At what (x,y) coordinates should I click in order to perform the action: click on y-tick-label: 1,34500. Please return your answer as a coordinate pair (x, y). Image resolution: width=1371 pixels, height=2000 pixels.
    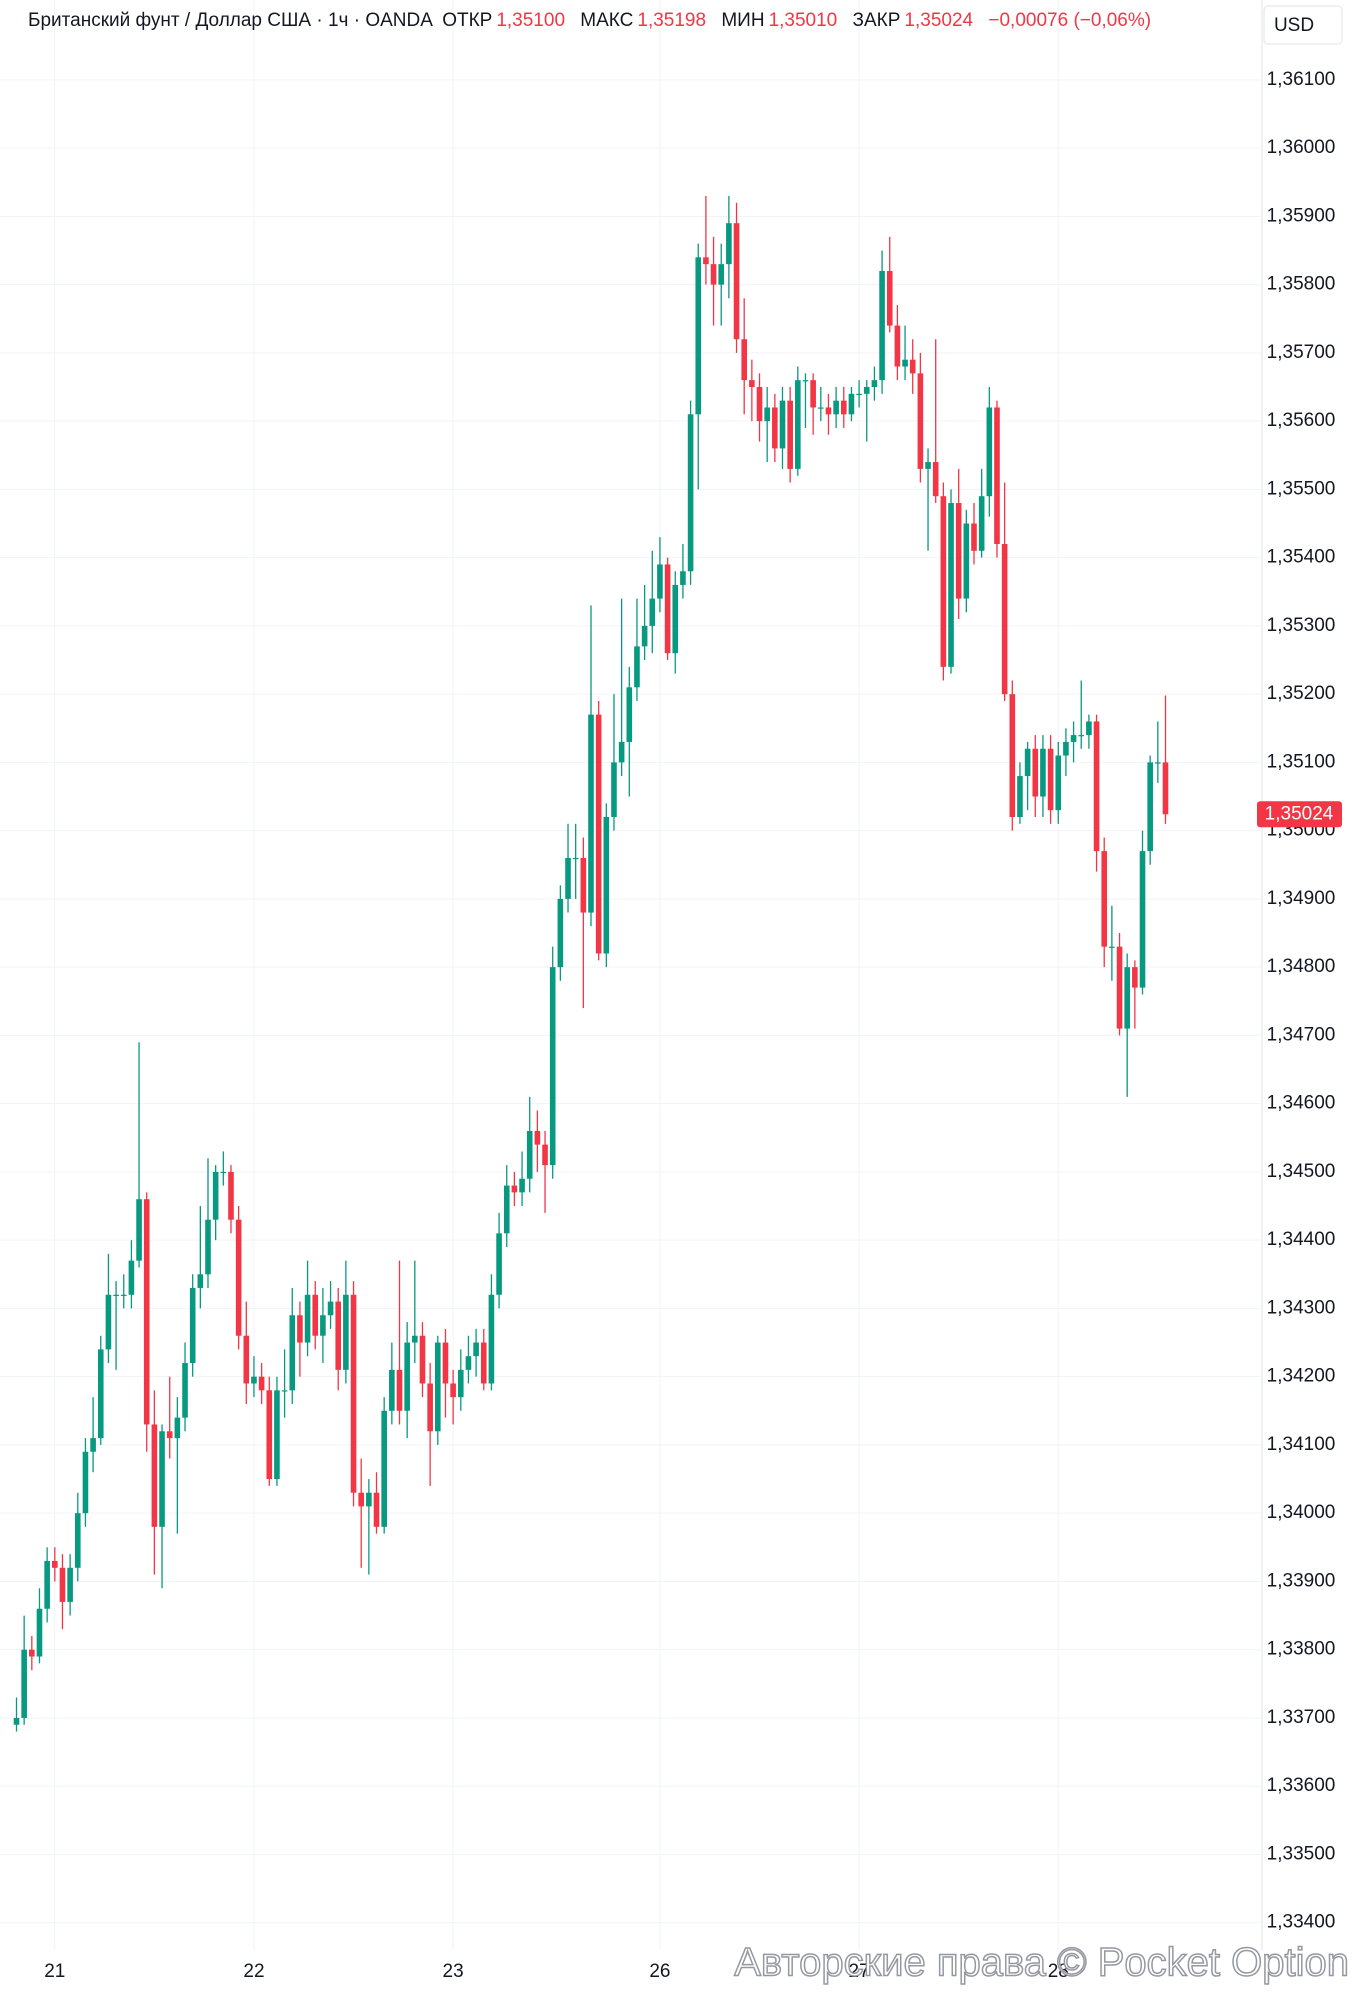
    Looking at the image, I should click on (1301, 1171).